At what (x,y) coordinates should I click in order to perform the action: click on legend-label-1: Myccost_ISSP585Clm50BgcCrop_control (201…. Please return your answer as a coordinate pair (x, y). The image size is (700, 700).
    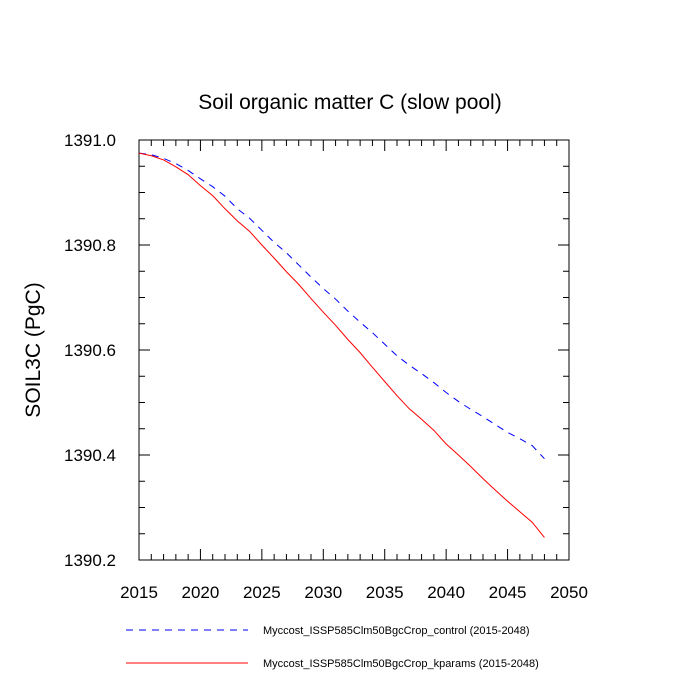
    Looking at the image, I should click on (396, 631).